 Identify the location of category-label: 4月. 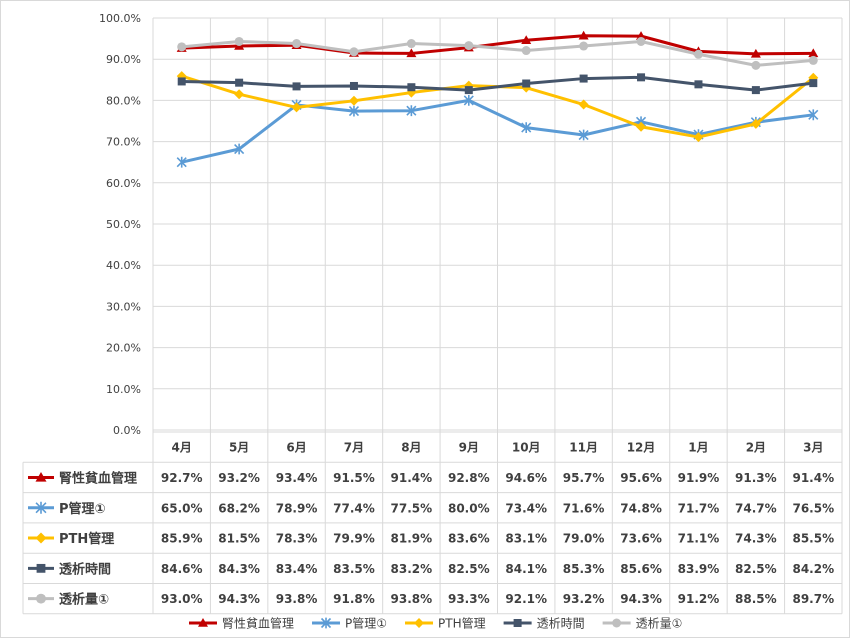
(182, 448).